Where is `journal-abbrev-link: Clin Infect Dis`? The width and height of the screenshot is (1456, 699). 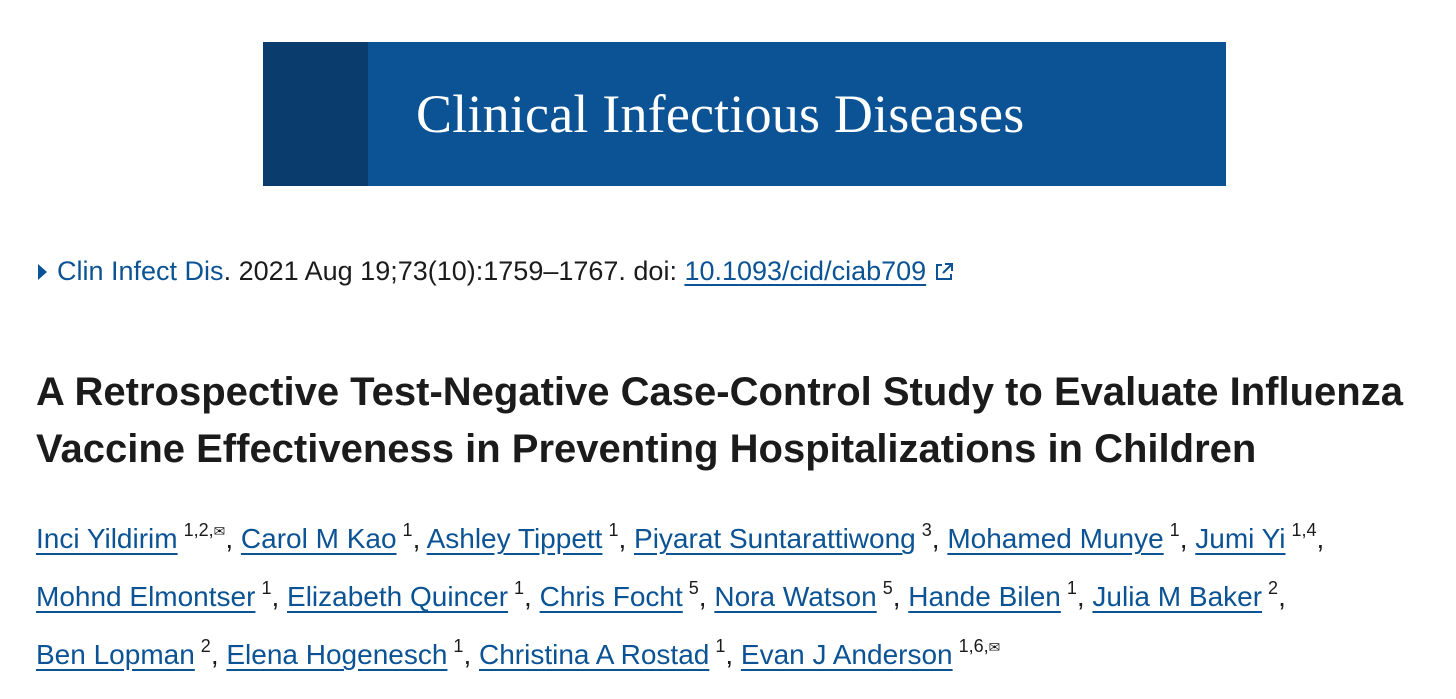
journal-abbrev-link: Clin Infect Dis is located at coordinates (140, 271).